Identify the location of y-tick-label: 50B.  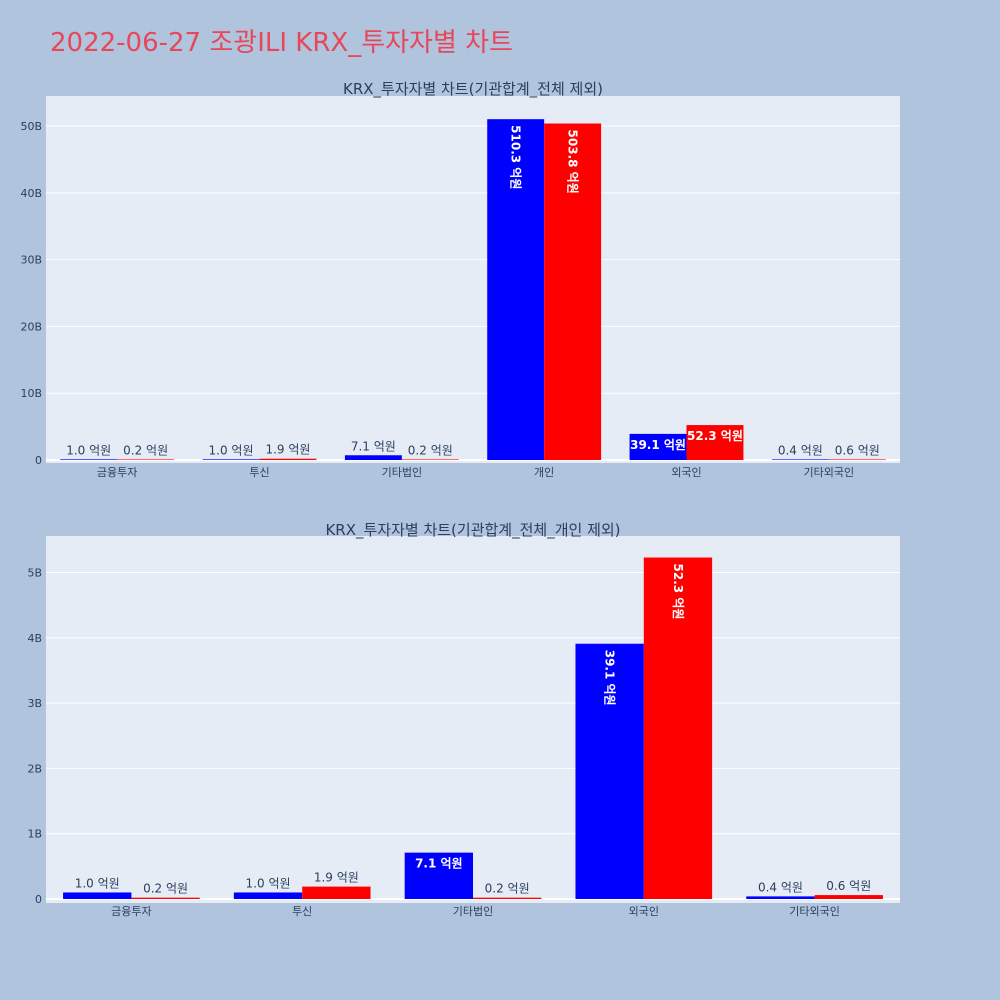
(31, 126).